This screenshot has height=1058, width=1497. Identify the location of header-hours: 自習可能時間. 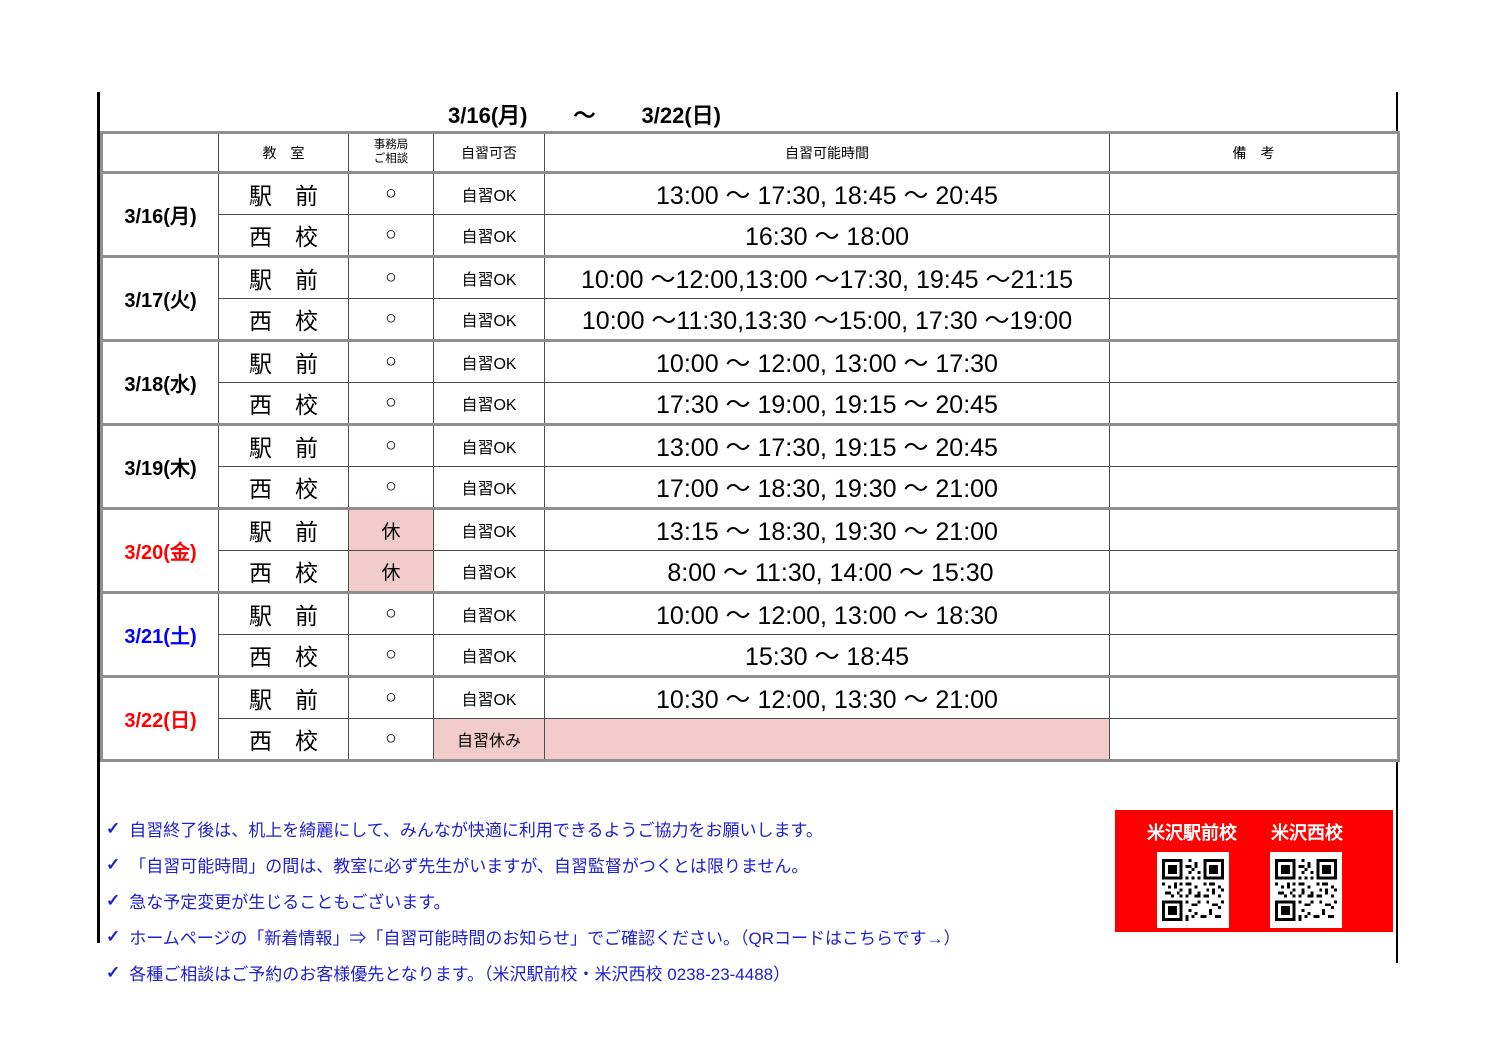
(827, 153).